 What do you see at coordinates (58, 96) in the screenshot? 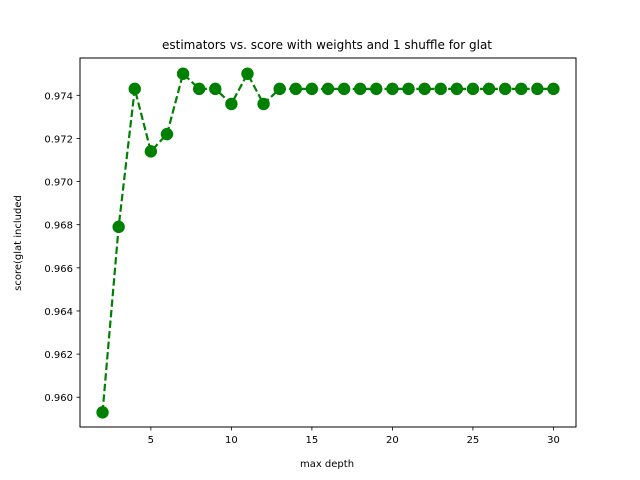
I see `y-tick-label: 0.974` at bounding box center [58, 96].